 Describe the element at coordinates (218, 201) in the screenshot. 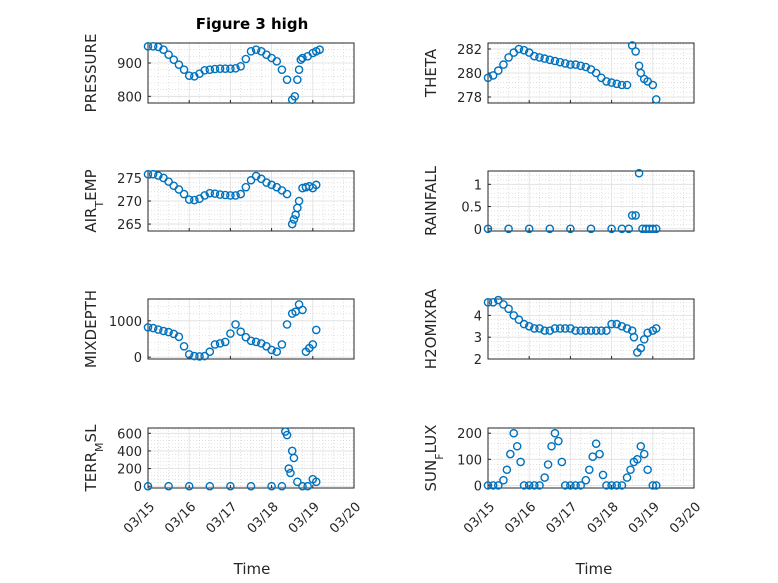

I see `subplot-3: 265 270 275 AIRTEMP` at that location.